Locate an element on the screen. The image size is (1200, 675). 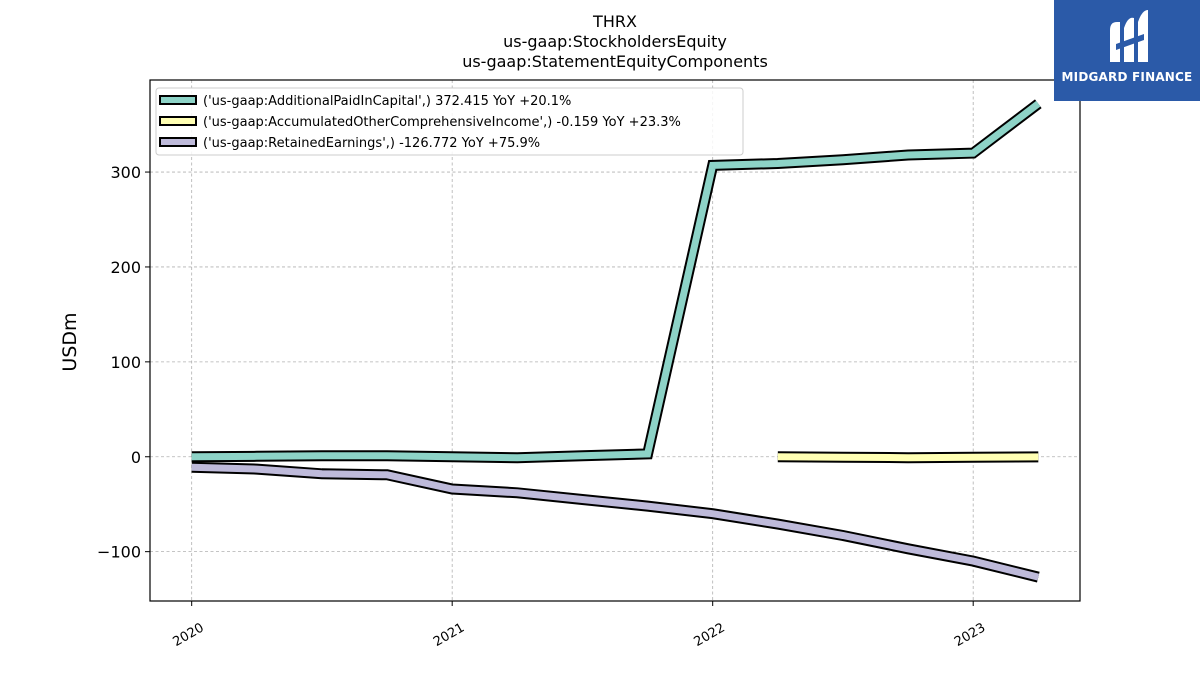
y-tick-label: −100 is located at coordinates (119, 552).